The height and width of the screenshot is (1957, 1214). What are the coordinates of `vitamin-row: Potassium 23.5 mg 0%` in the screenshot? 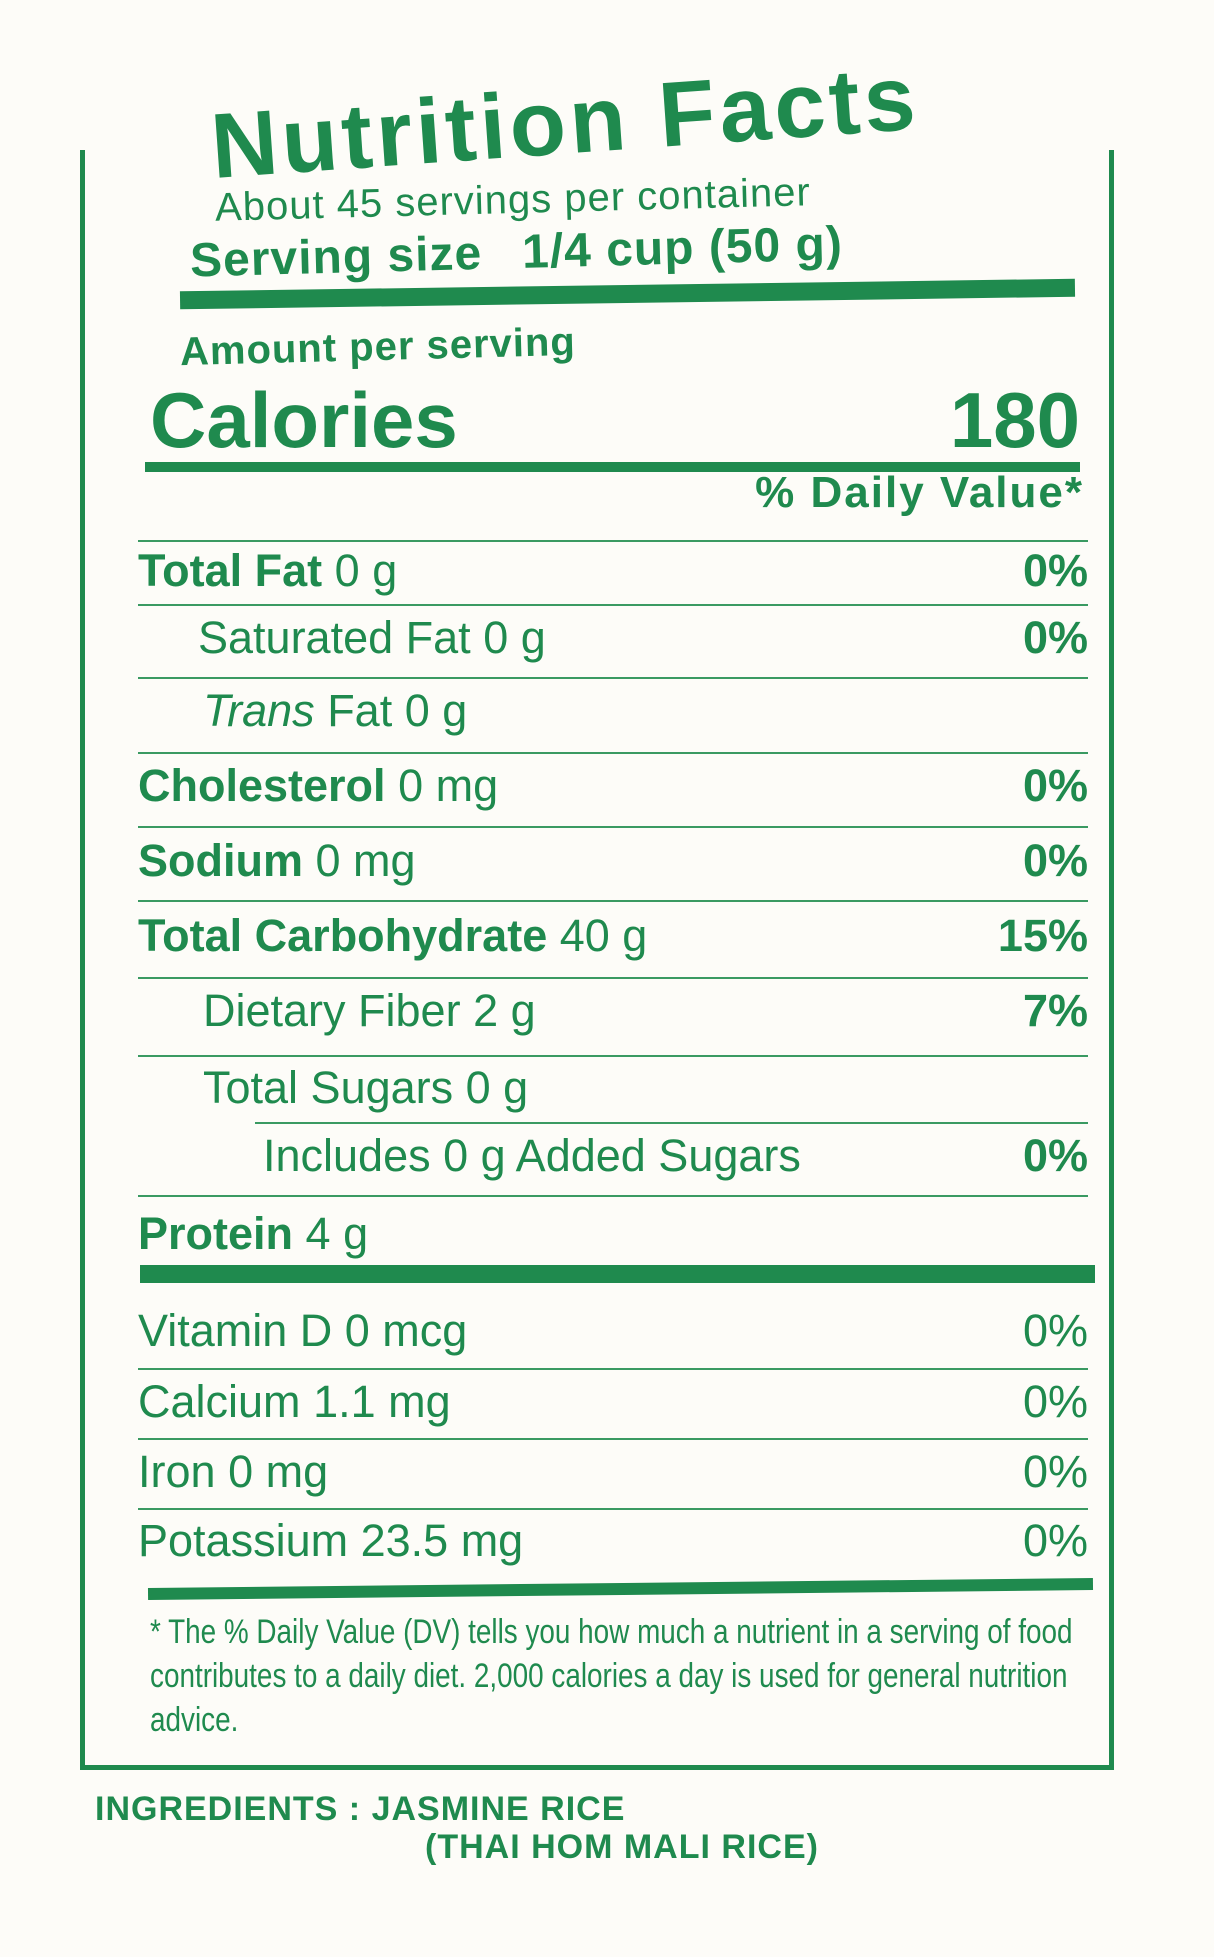 It's located at (613, 1541).